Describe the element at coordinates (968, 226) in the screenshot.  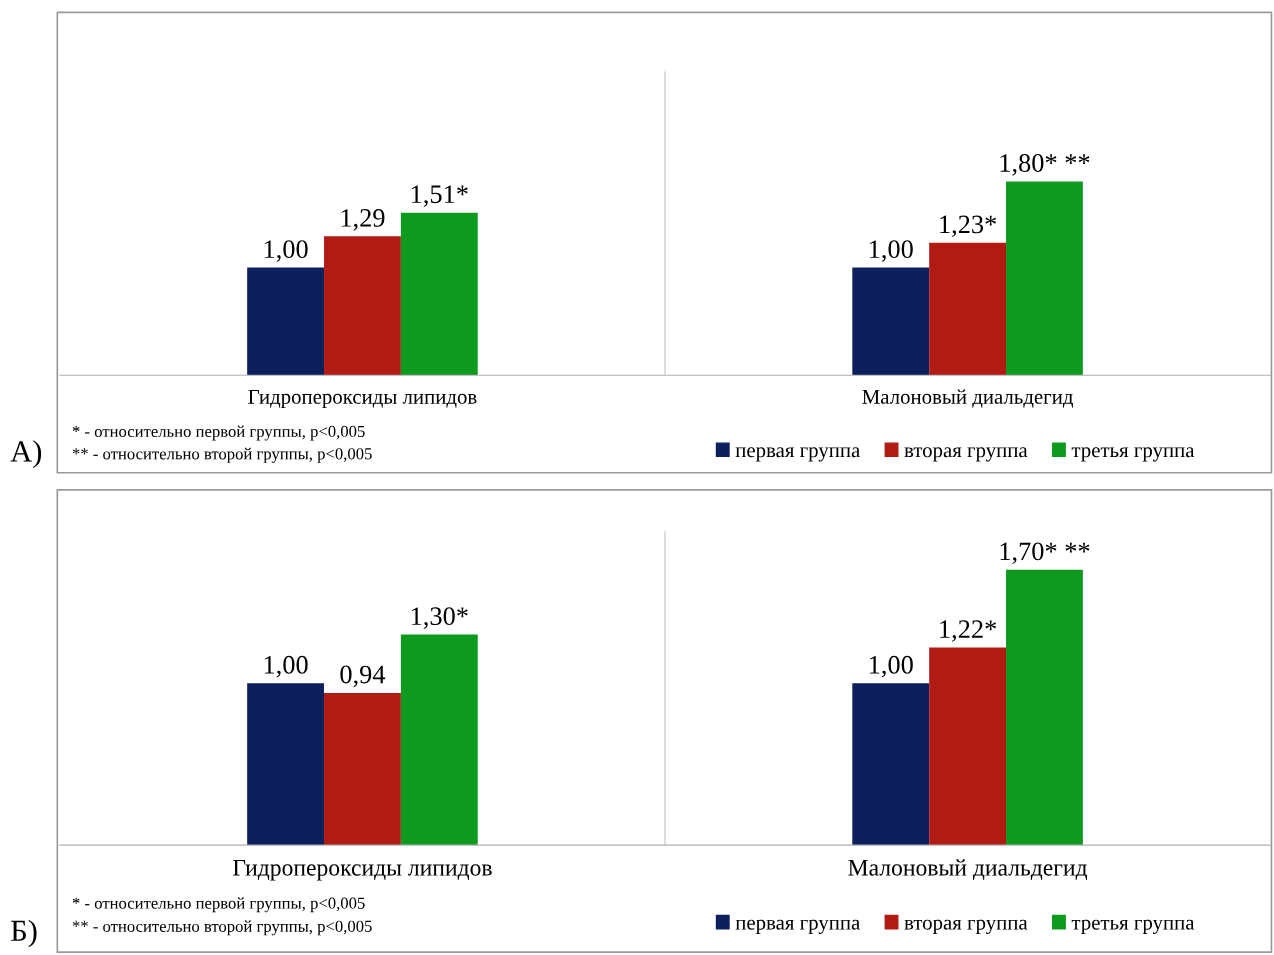
I see `data-label: 1,23*` at that location.